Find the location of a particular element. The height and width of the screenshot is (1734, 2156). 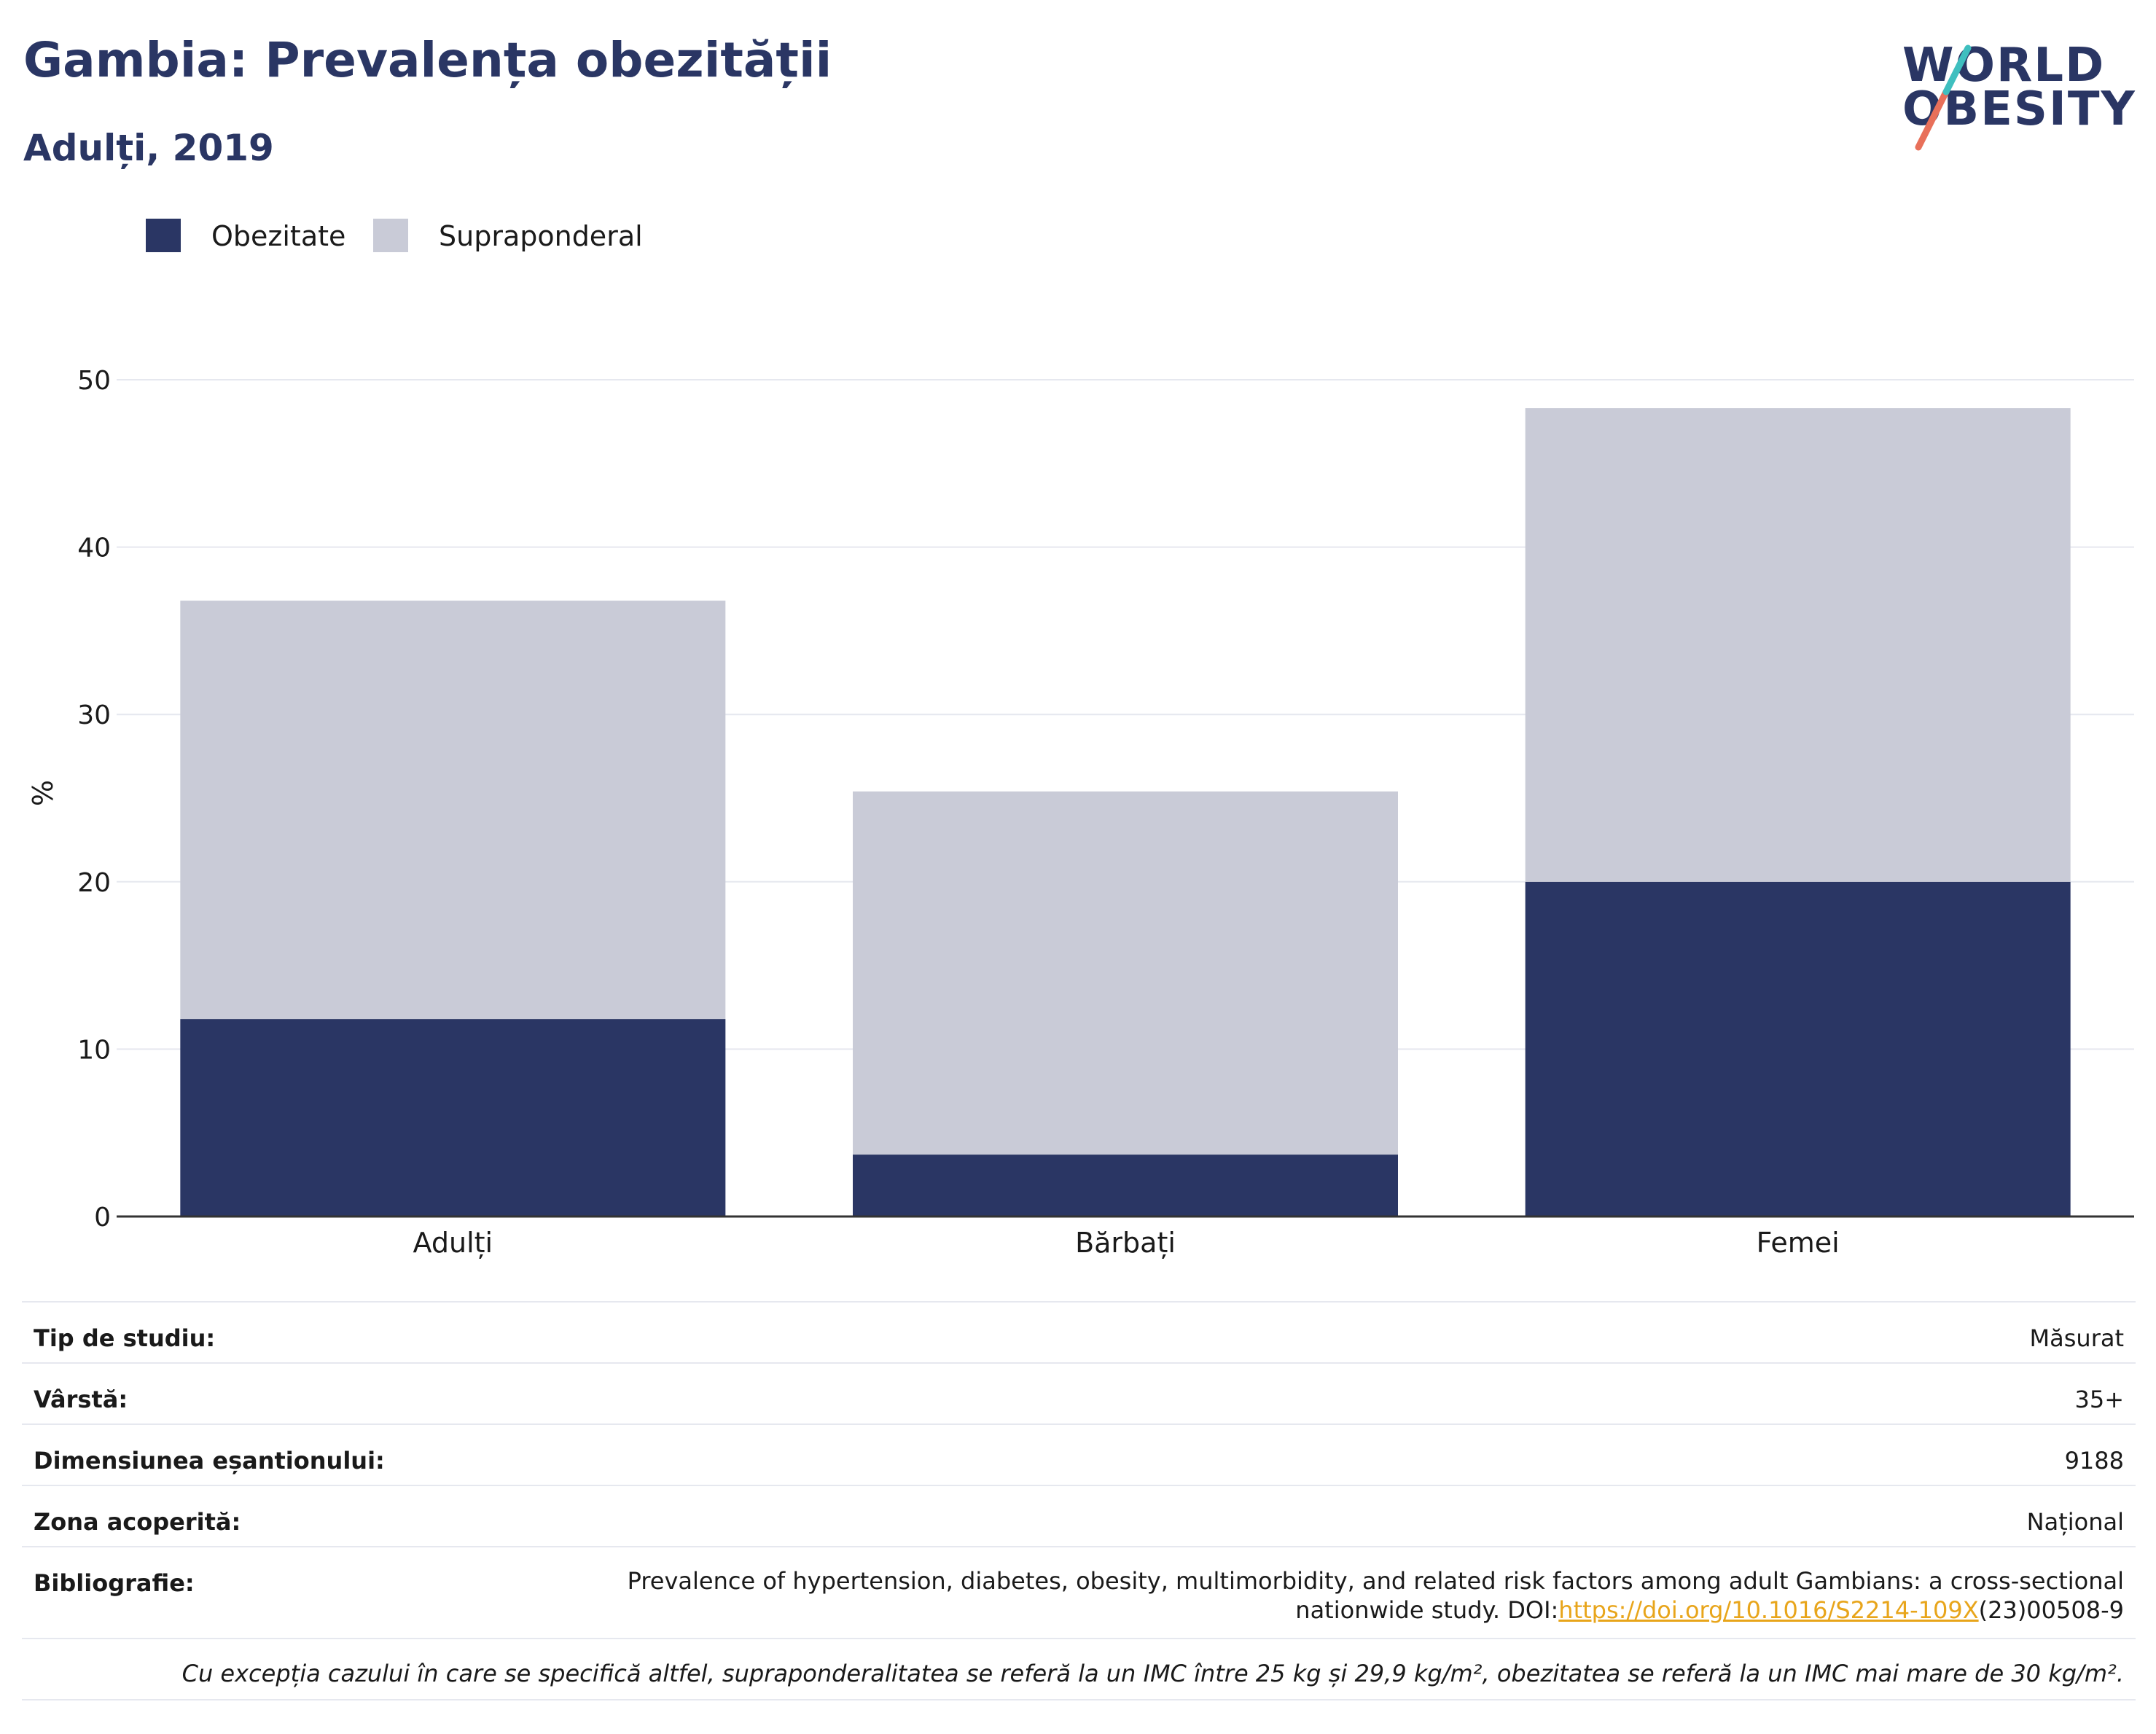

y-tick-label: 10 is located at coordinates (94, 1050).